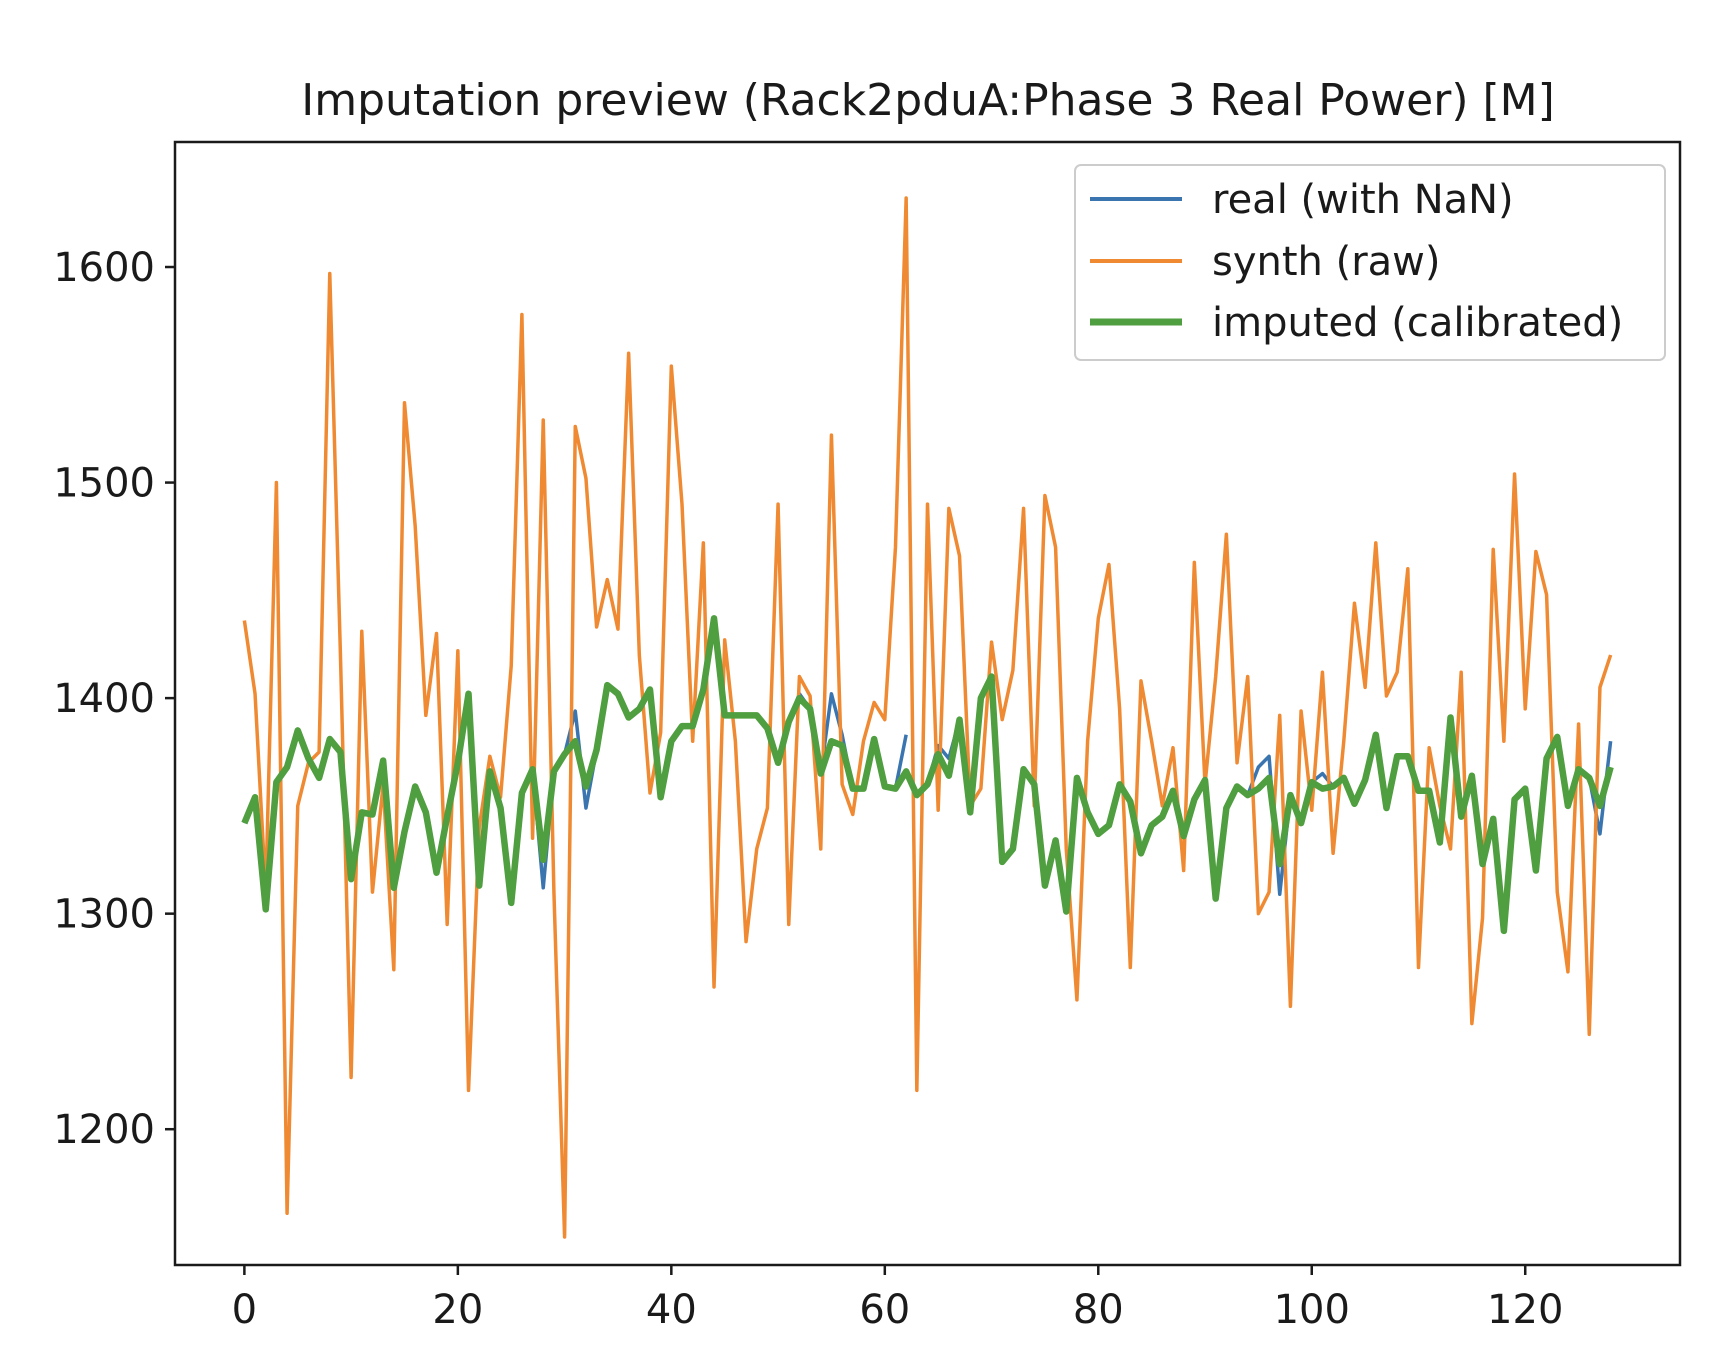 This screenshot has width=1722, height=1368. I want to click on y-tick-label: 1500, so click(104, 484).